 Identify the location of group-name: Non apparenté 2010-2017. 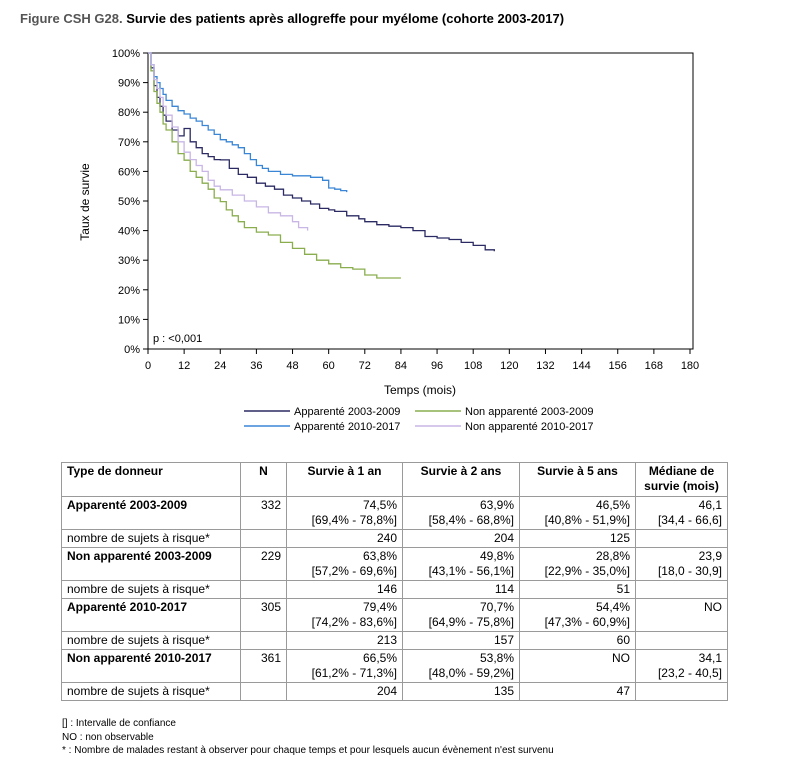
(151, 666).